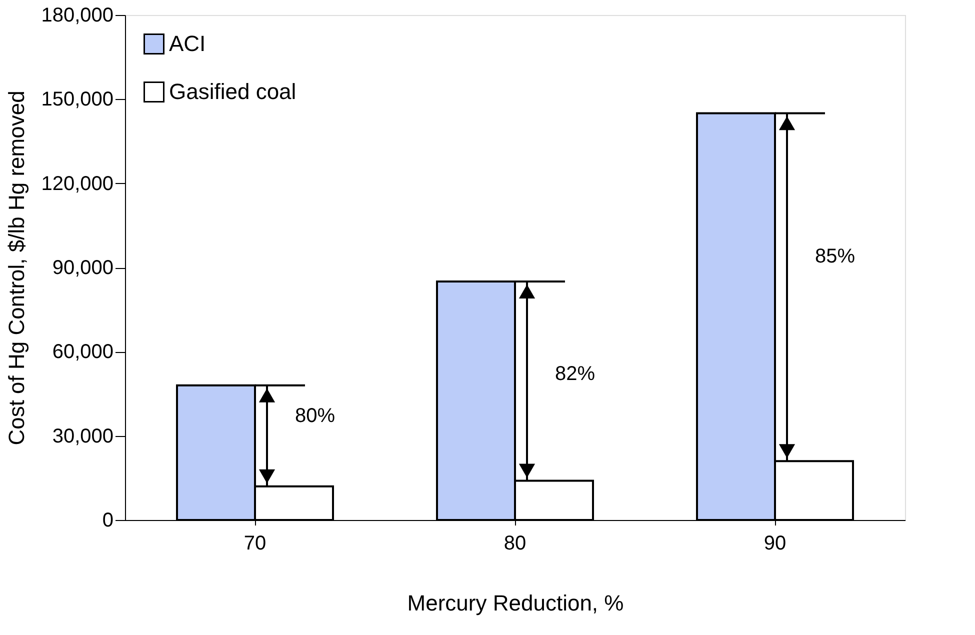 The height and width of the screenshot is (635, 975). I want to click on y-tick-label: 120,000, so click(77, 183).